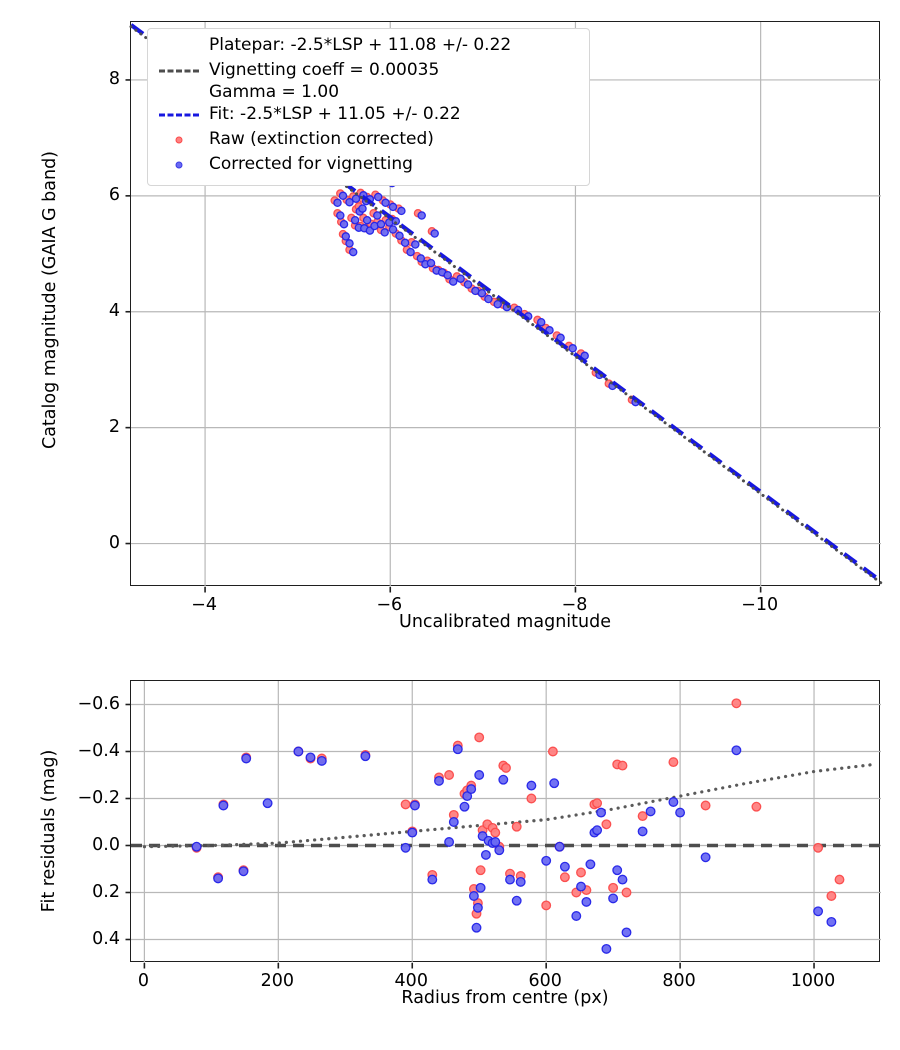 This screenshot has height=1050, width=900. I want to click on x-tick-label: −10, so click(760, 605).